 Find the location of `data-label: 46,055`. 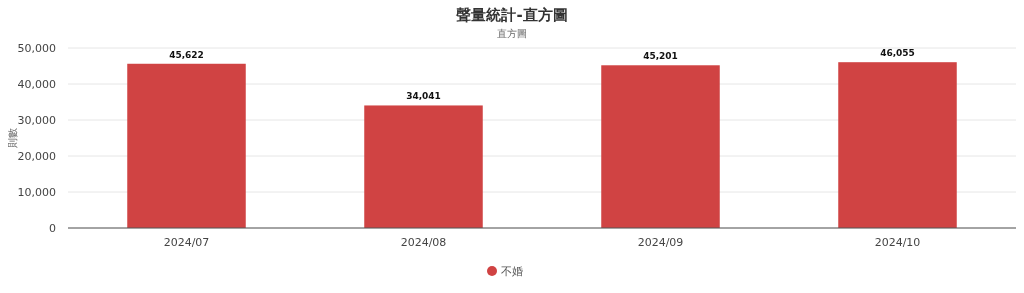

data-label: 46,055 is located at coordinates (897, 53).